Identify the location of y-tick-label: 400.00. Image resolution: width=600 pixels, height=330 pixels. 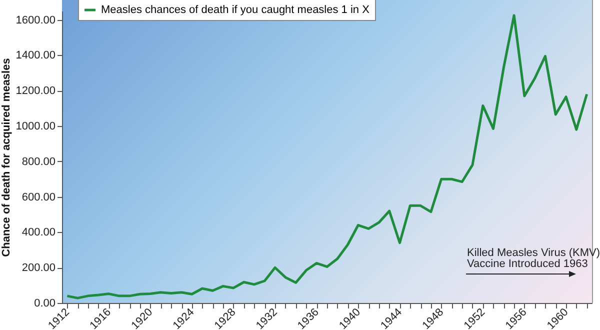
(39, 232).